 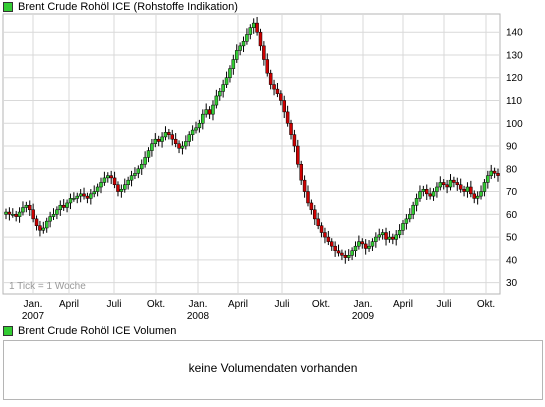 What do you see at coordinates (89, 331) in the screenshot?
I see `volume-legend: Brent Crude Rohöl ICE Volumen` at bounding box center [89, 331].